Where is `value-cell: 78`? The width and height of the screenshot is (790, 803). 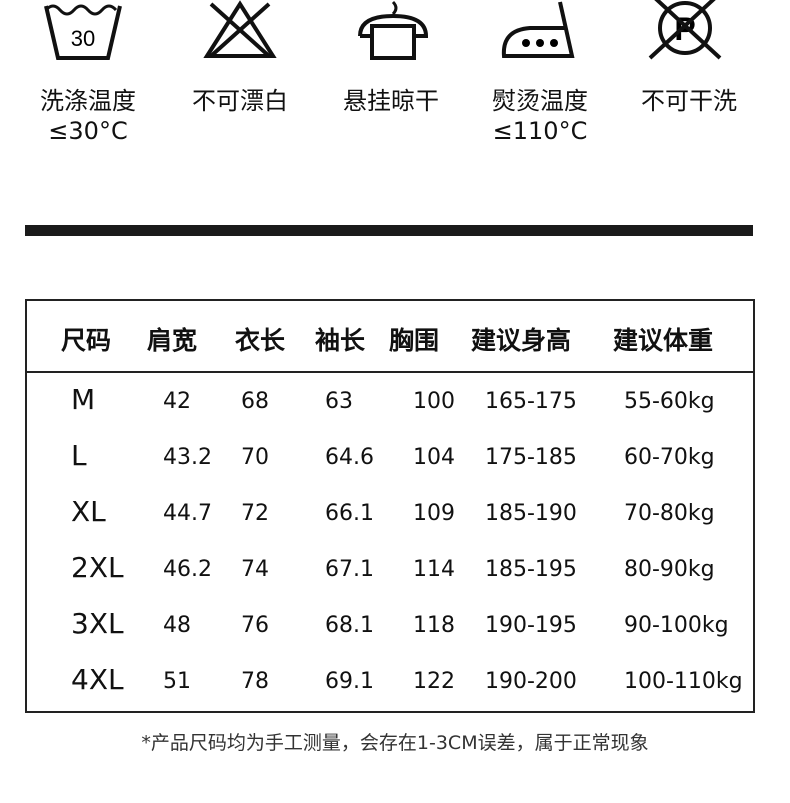 value-cell: 78 is located at coordinates (255, 681).